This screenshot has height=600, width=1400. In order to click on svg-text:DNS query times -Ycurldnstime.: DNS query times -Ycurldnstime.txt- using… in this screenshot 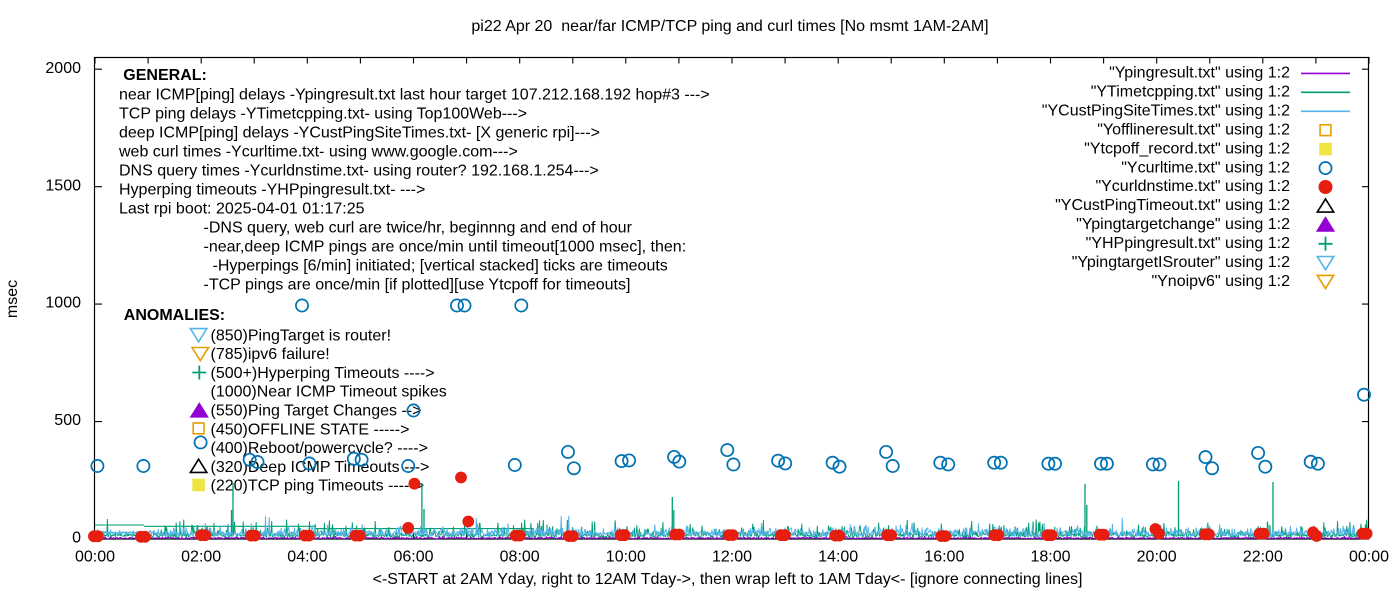, I will do `click(359, 171)`.